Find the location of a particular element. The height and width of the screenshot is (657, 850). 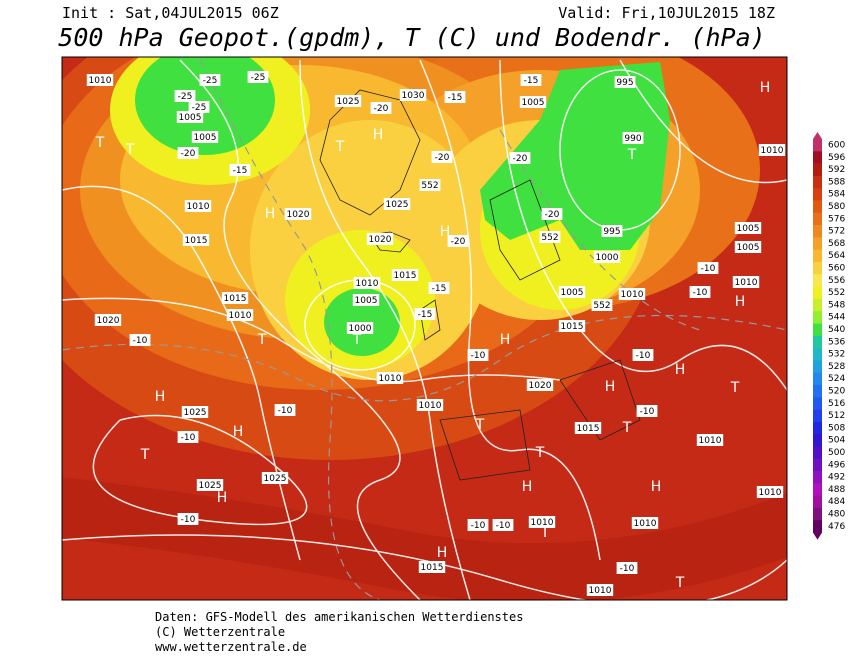

legend-label: 544 is located at coordinates (836, 318).